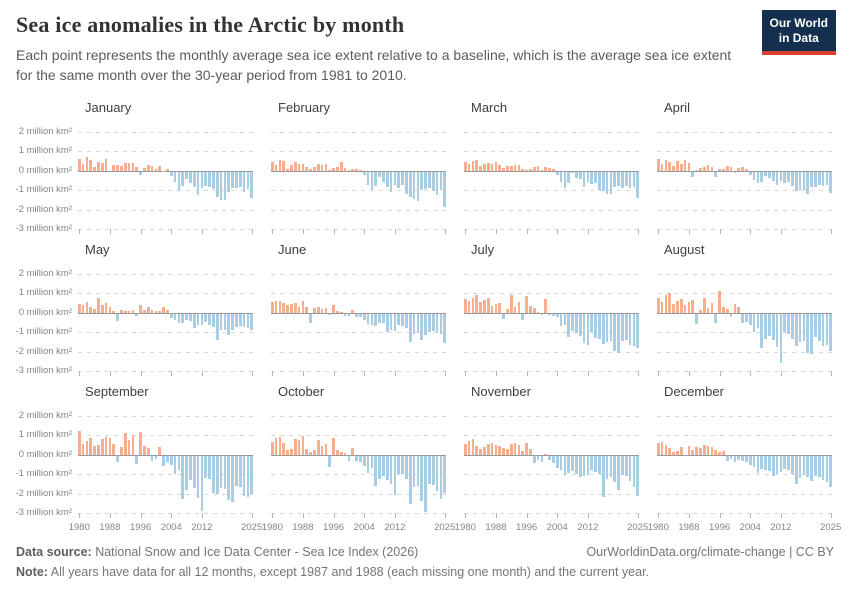  What do you see at coordinates (318, 167) in the screenshot?
I see `bar-1992` at bounding box center [318, 167].